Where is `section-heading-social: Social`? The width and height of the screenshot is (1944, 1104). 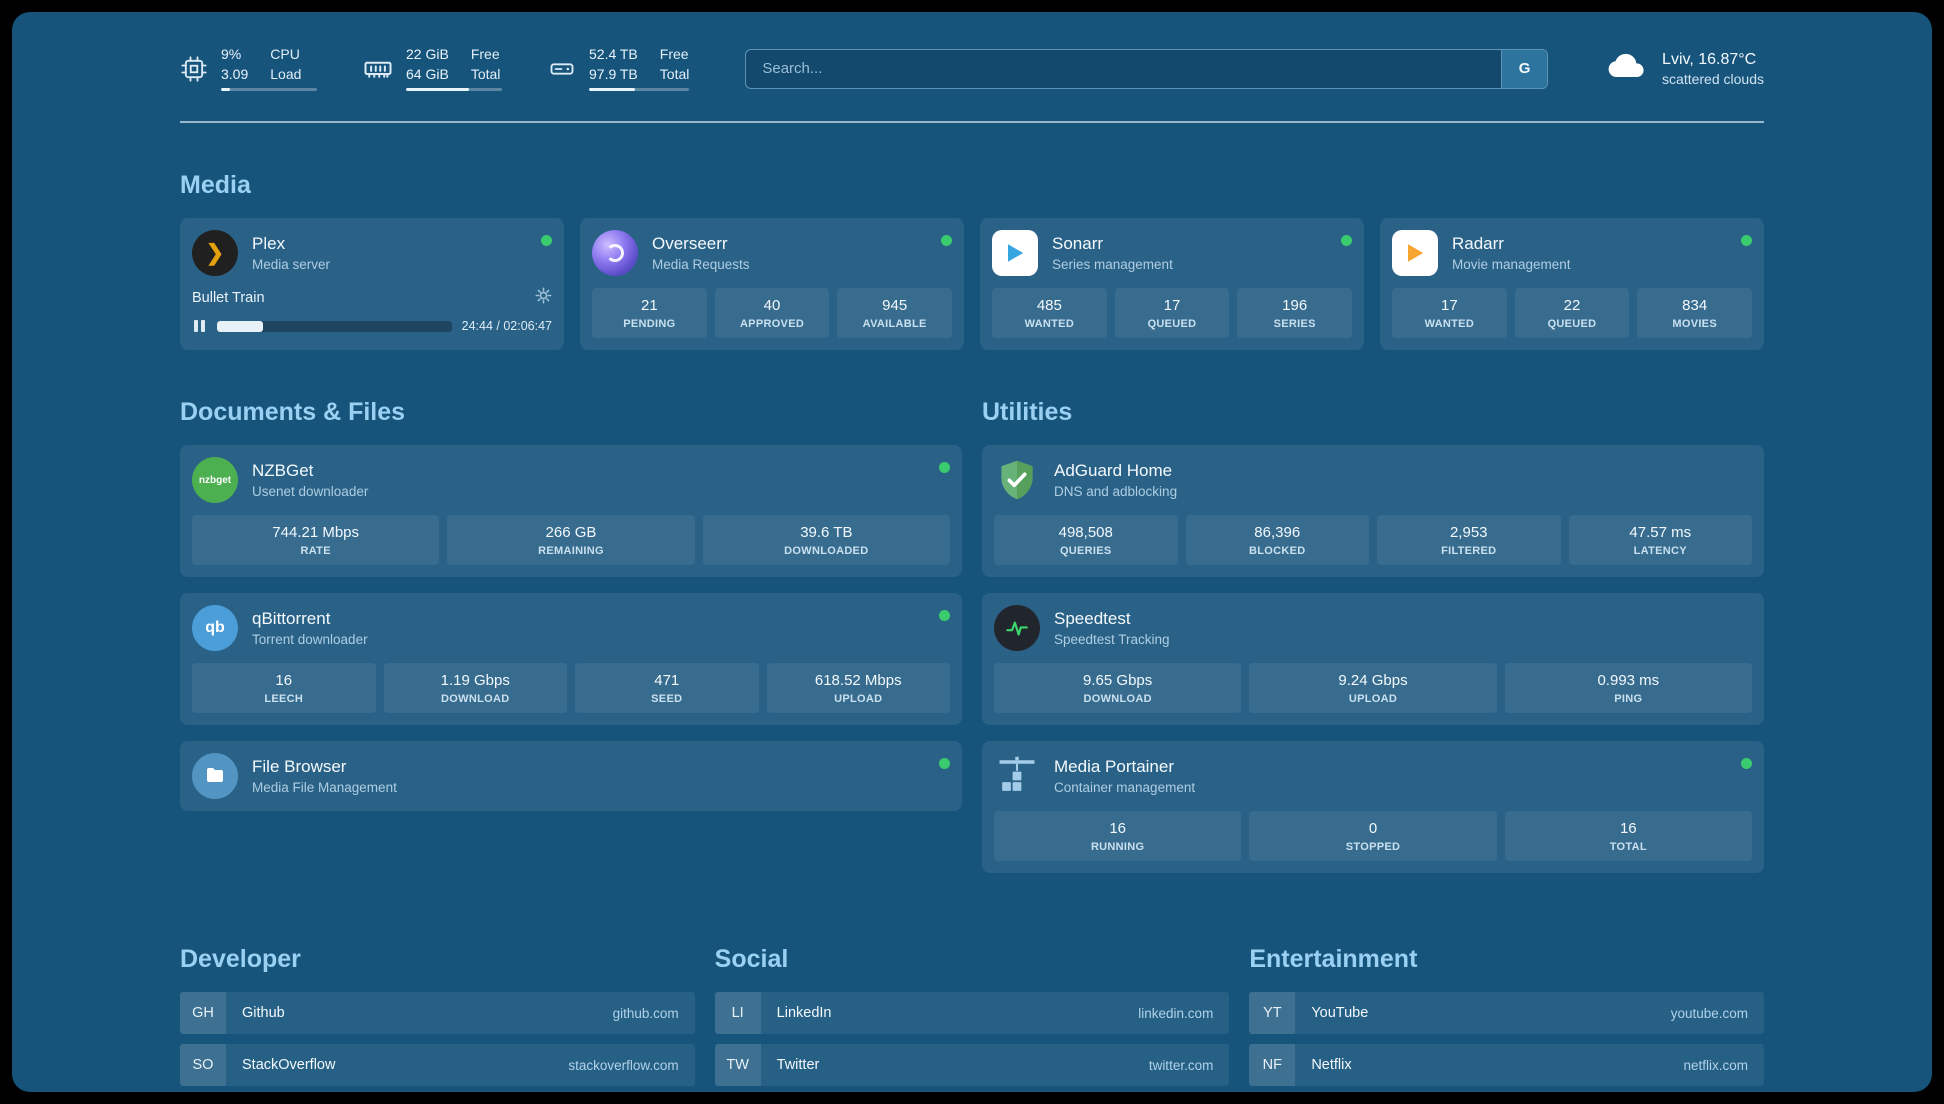 section-heading-social: Social is located at coordinates (751, 959).